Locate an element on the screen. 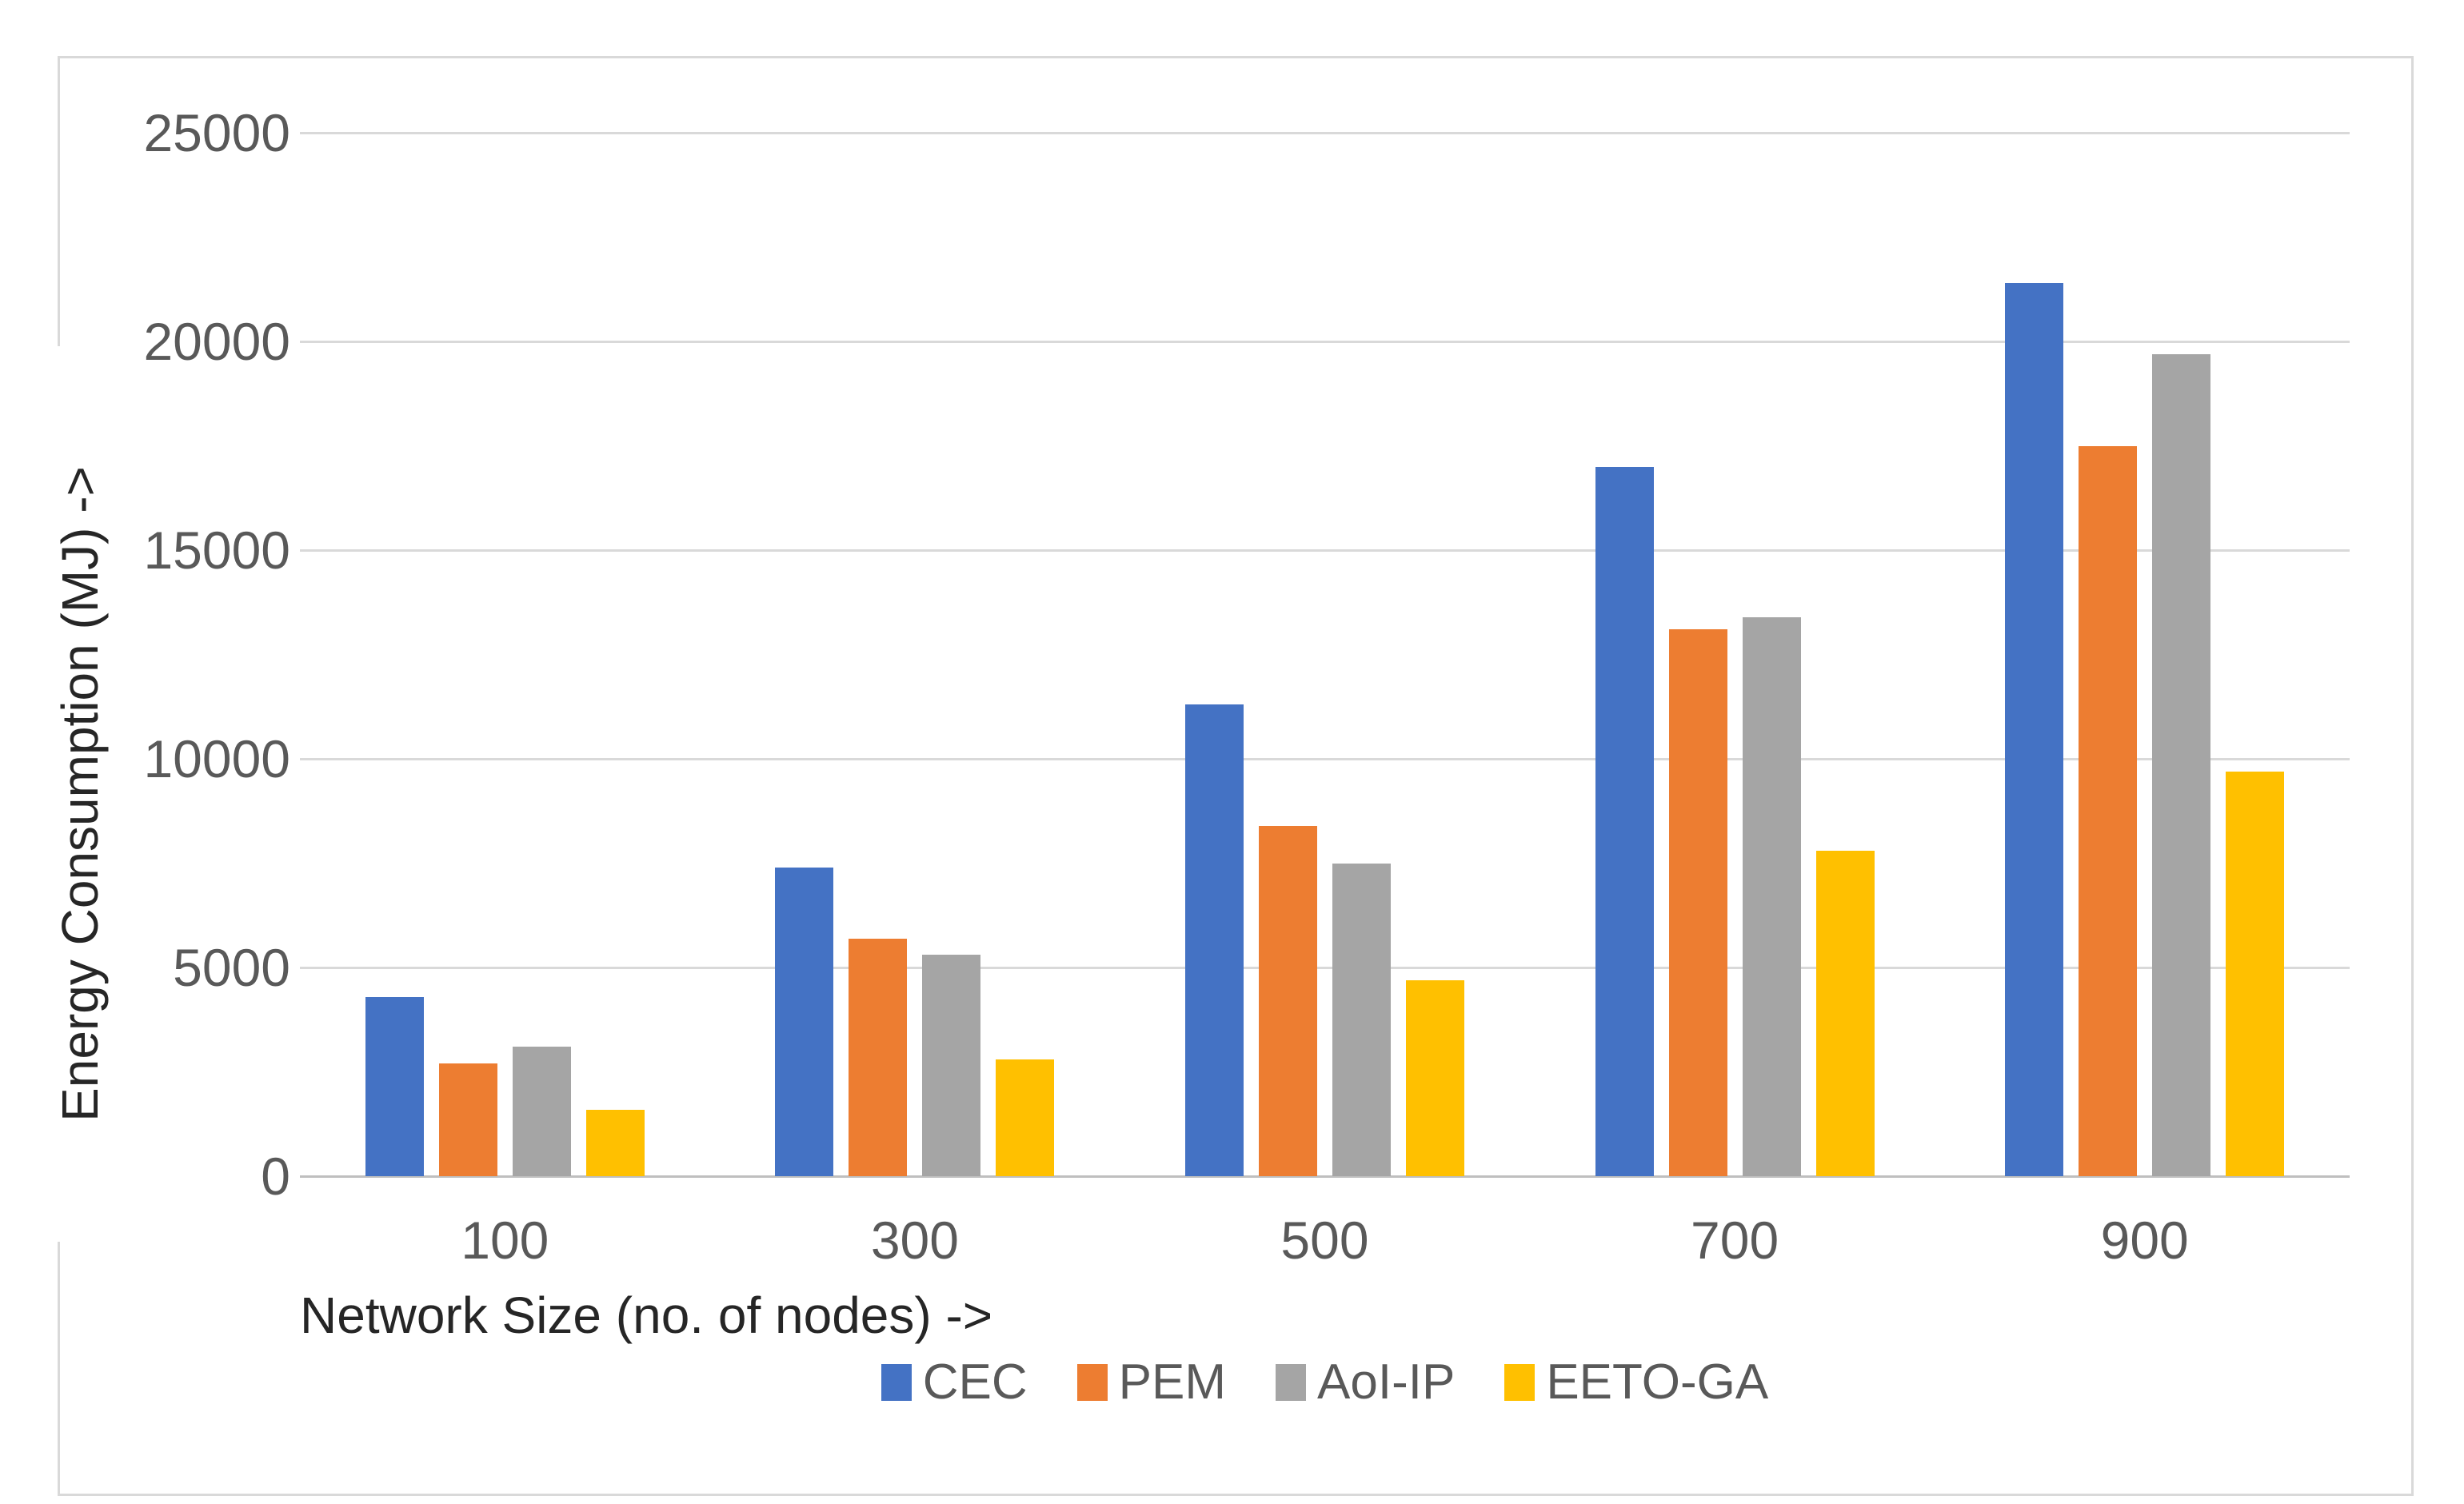  legend: CEC PEM AoI-IP EETO-GA is located at coordinates (1325, 1382).